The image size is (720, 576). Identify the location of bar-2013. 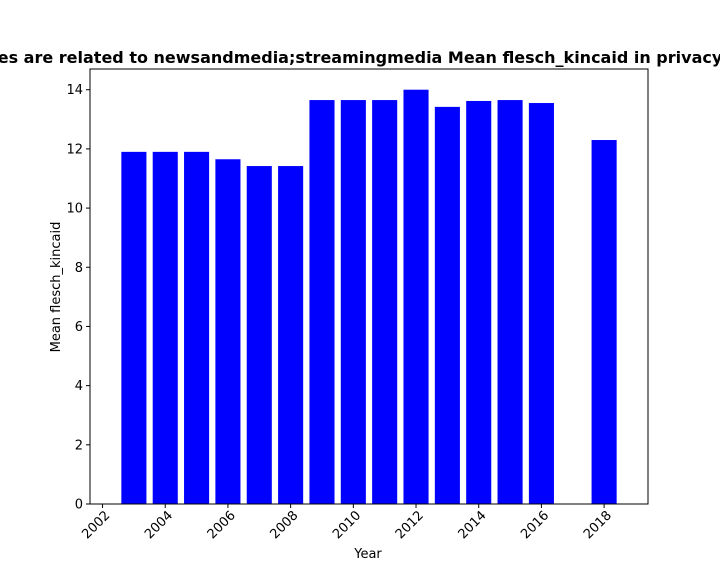
(447, 305).